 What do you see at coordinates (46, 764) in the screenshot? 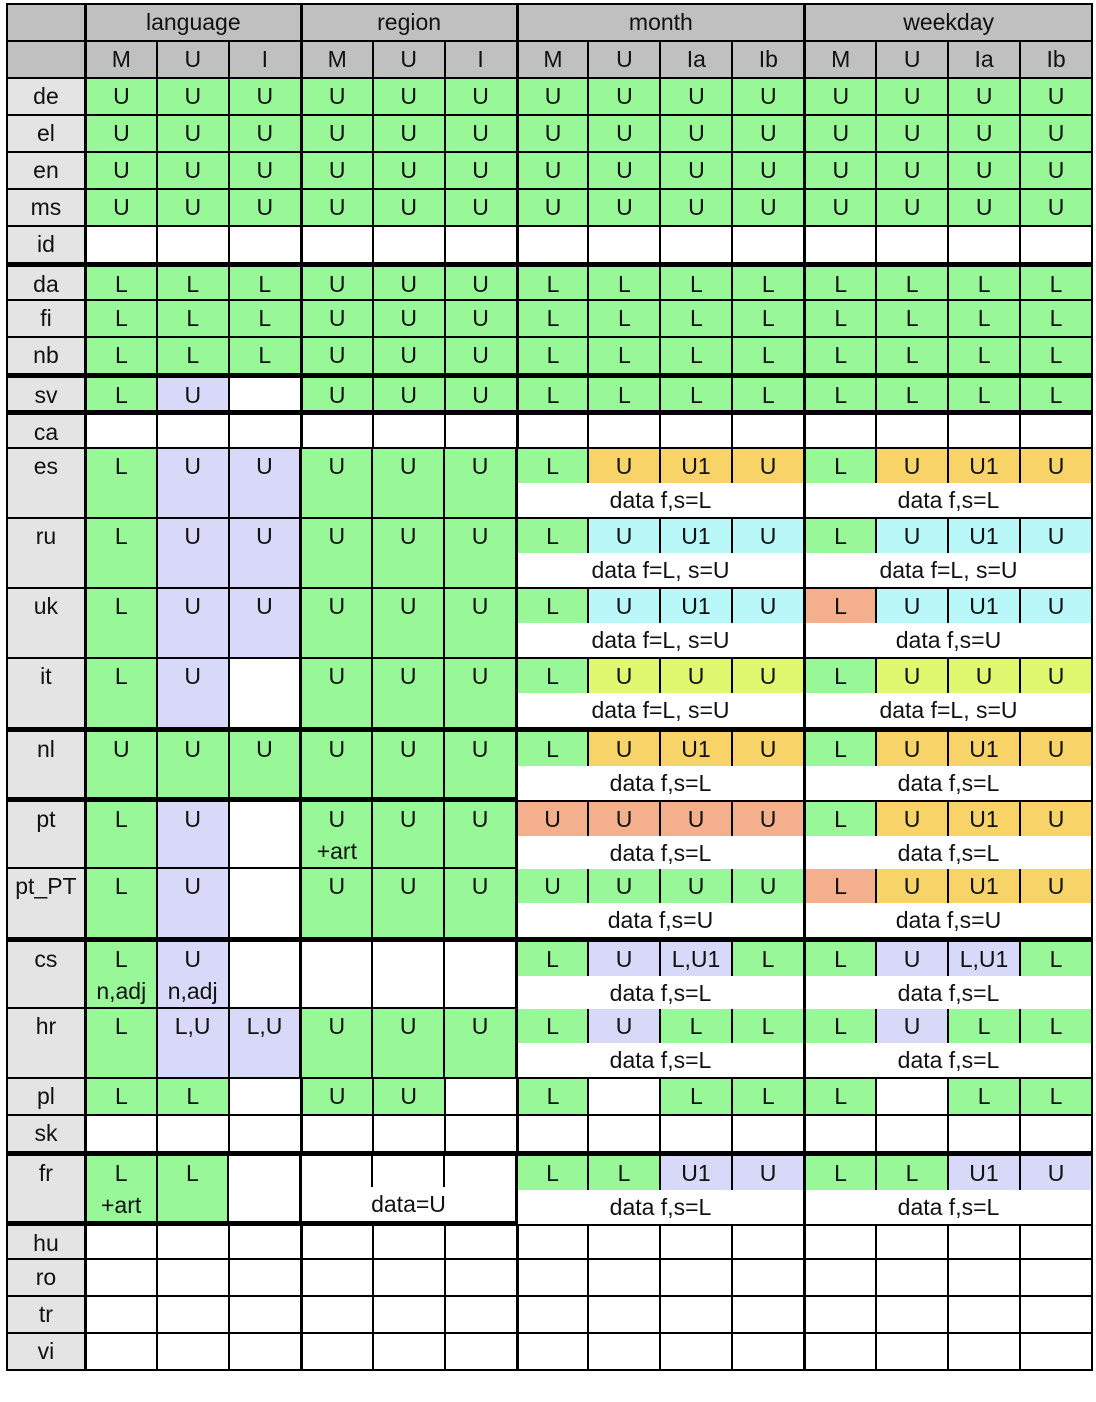
I see `row-label: nl` at bounding box center [46, 764].